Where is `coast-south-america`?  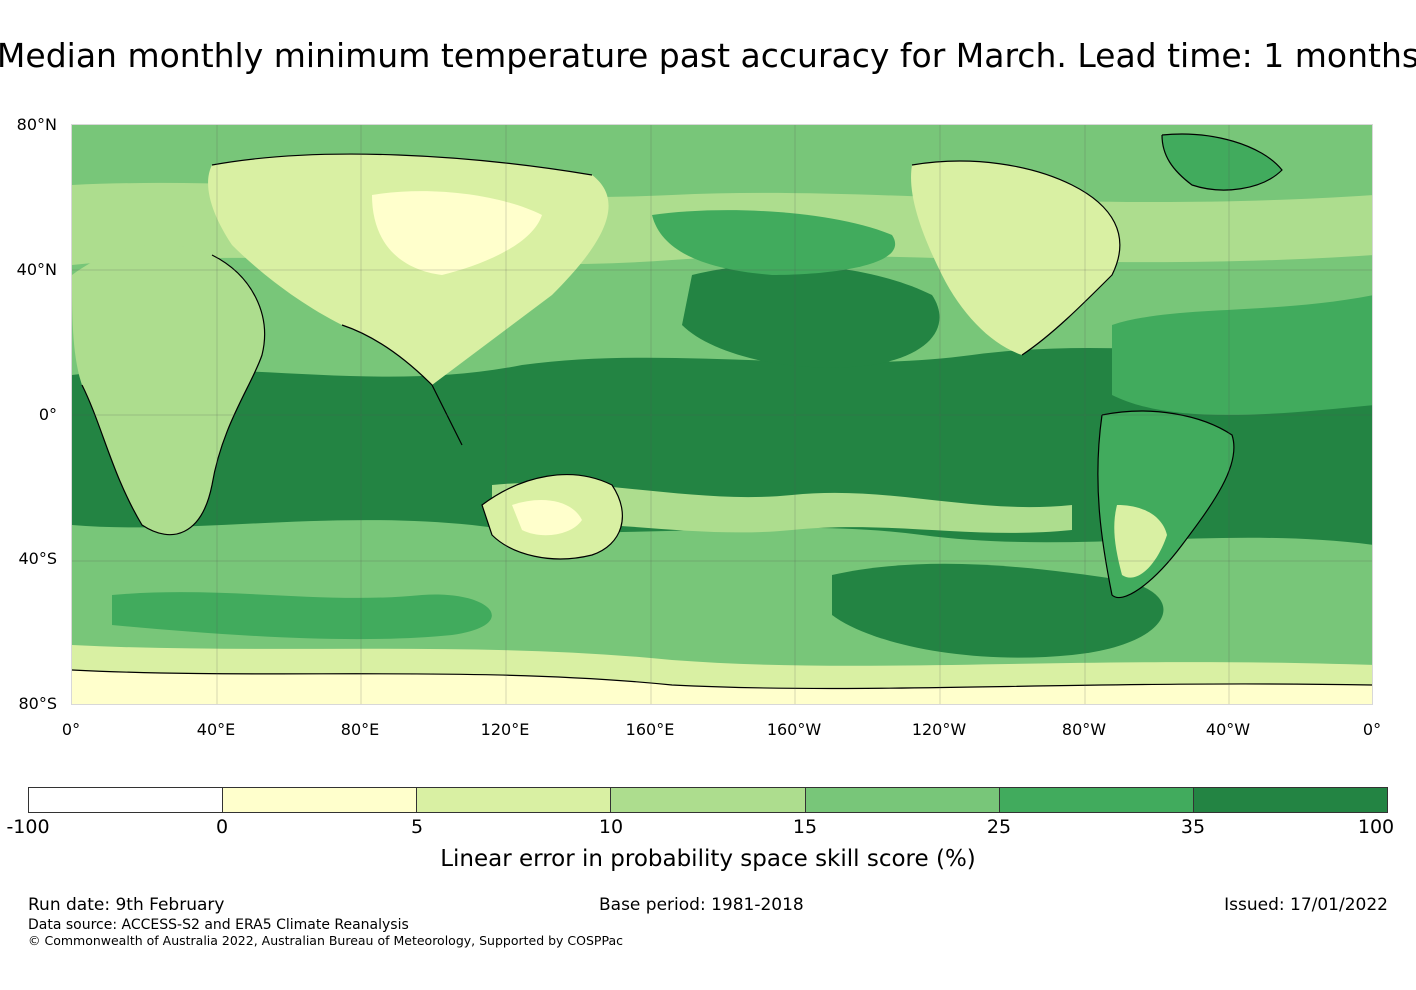 coast-south-america is located at coordinates (1166, 504).